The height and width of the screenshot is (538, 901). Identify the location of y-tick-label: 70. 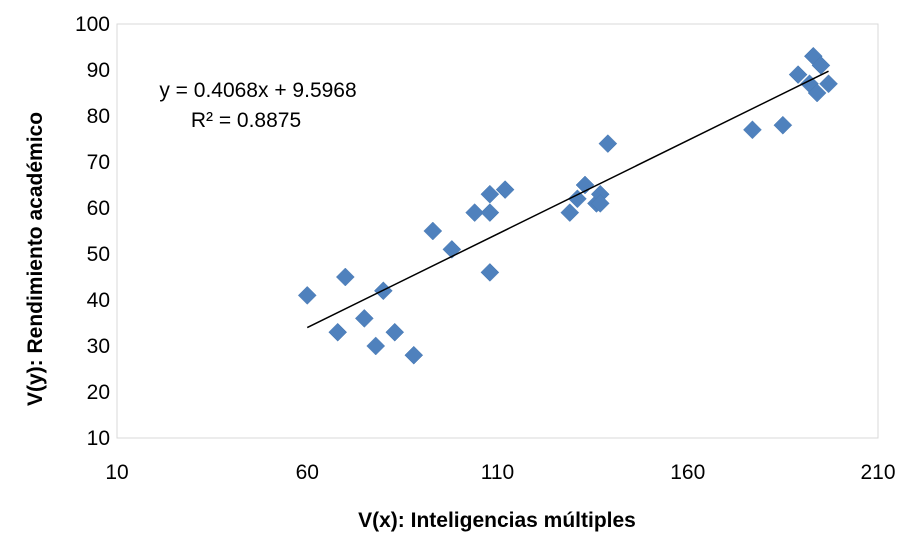
(98, 162).